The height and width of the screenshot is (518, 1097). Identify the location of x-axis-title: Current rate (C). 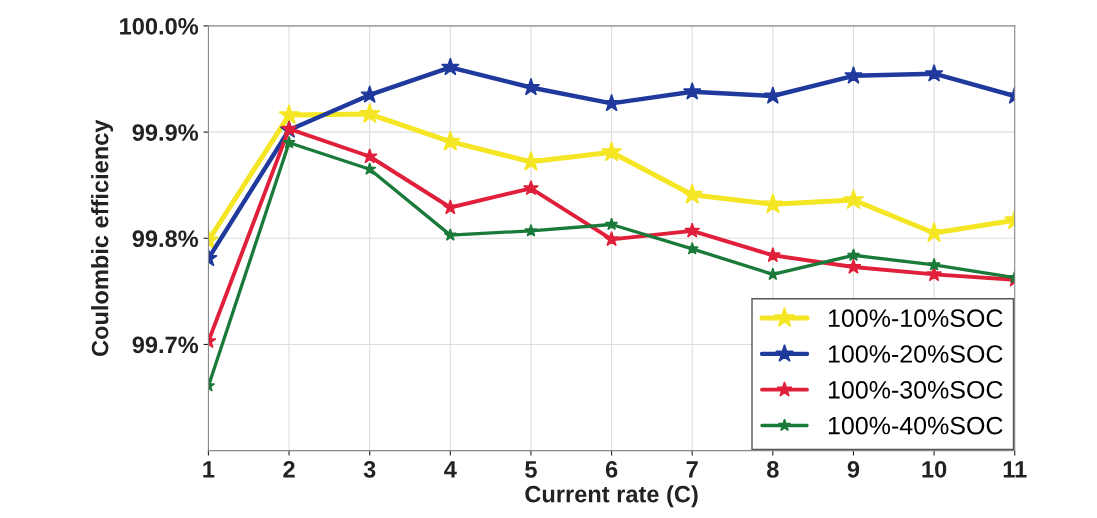
(611, 496).